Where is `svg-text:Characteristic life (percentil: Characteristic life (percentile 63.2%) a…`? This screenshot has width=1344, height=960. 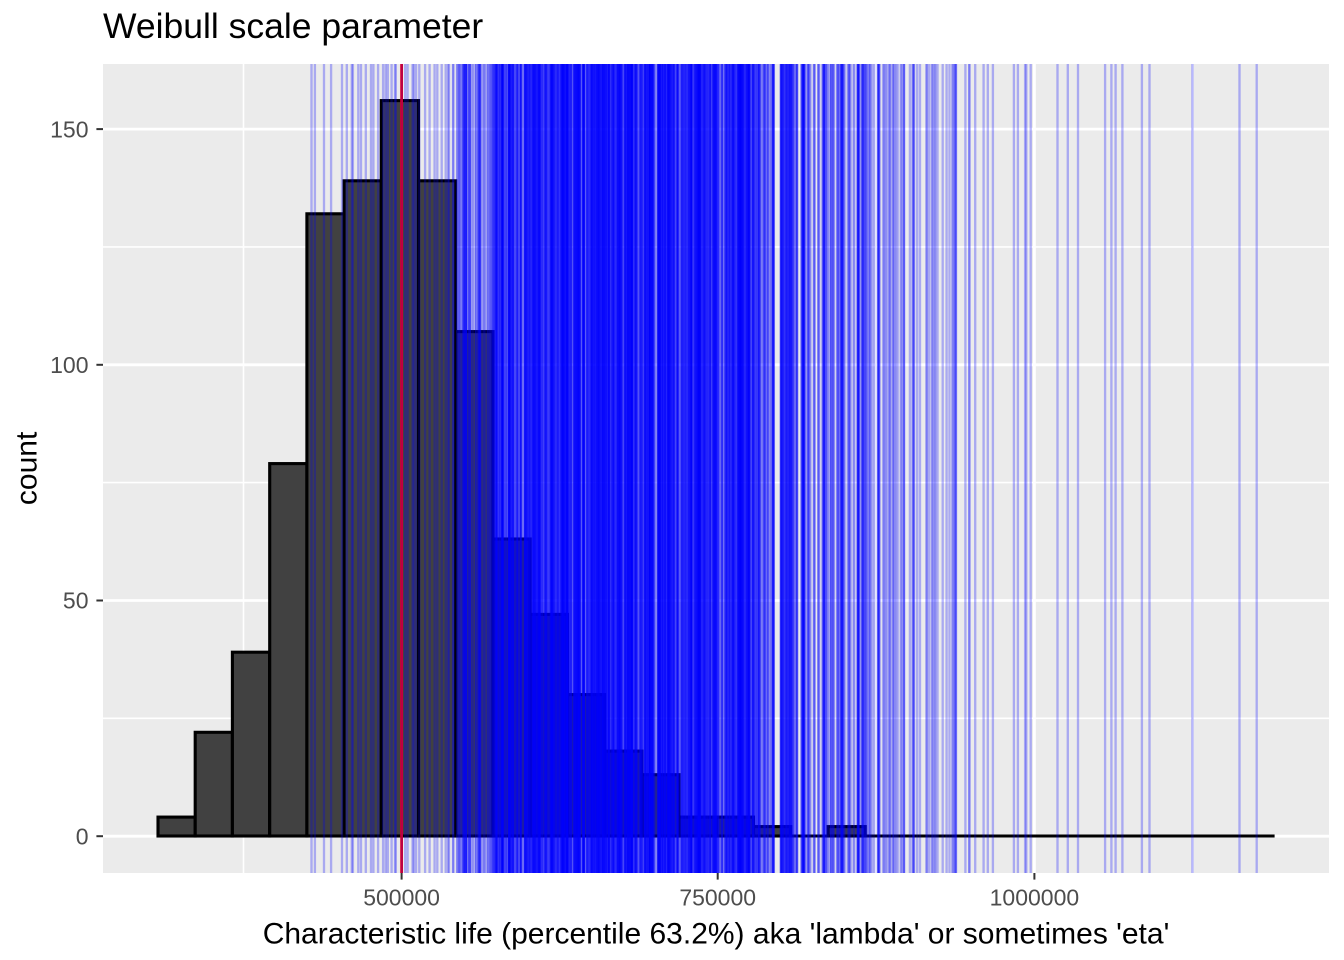 svg-text:Characteristic life (percentil: Characteristic life (percentile 63.2%) a… is located at coordinates (716, 933).